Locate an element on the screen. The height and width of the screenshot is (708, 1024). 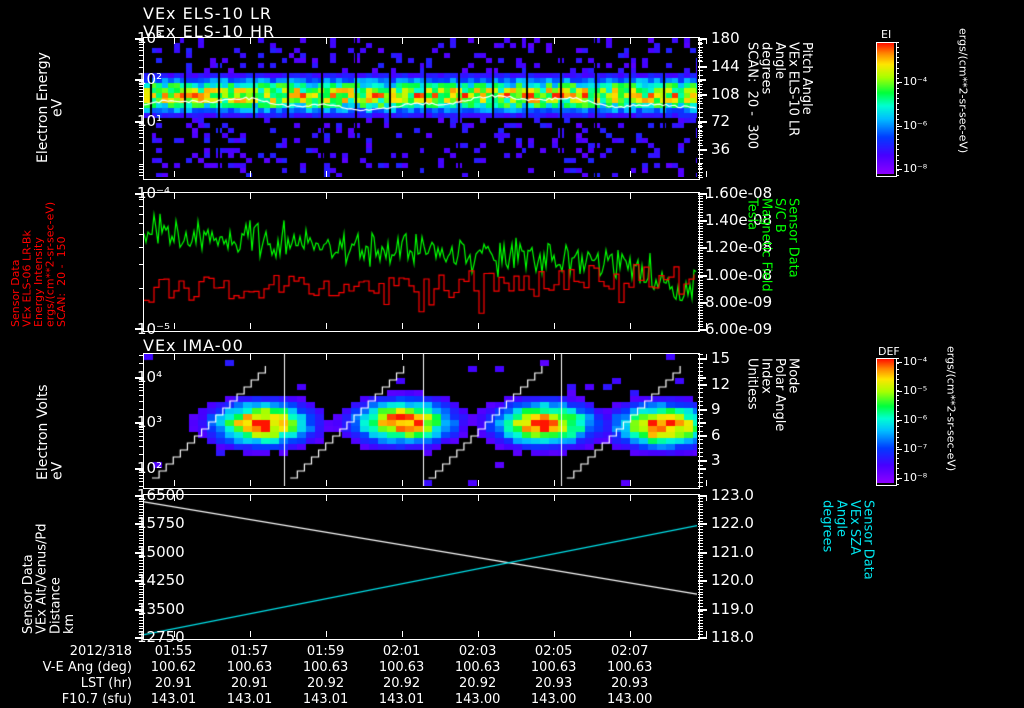
panel1-title-lr: VEx ELS-10 LR is located at coordinates (208, 13).